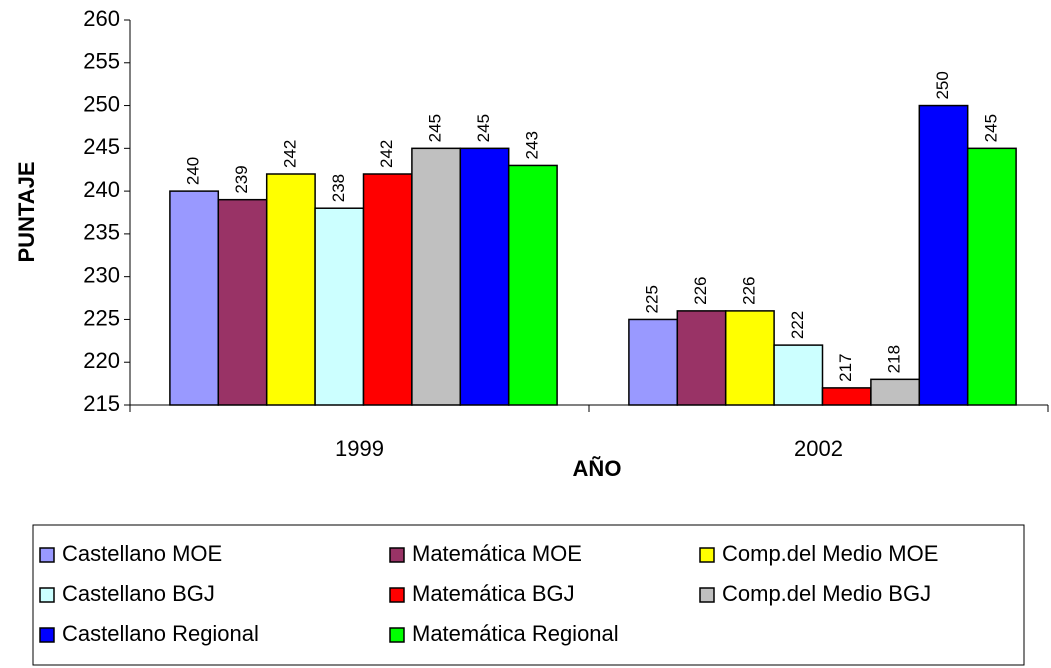 This screenshot has width=1051, height=668. Describe the element at coordinates (894, 359) in the screenshot. I see `value-label: 218` at that location.